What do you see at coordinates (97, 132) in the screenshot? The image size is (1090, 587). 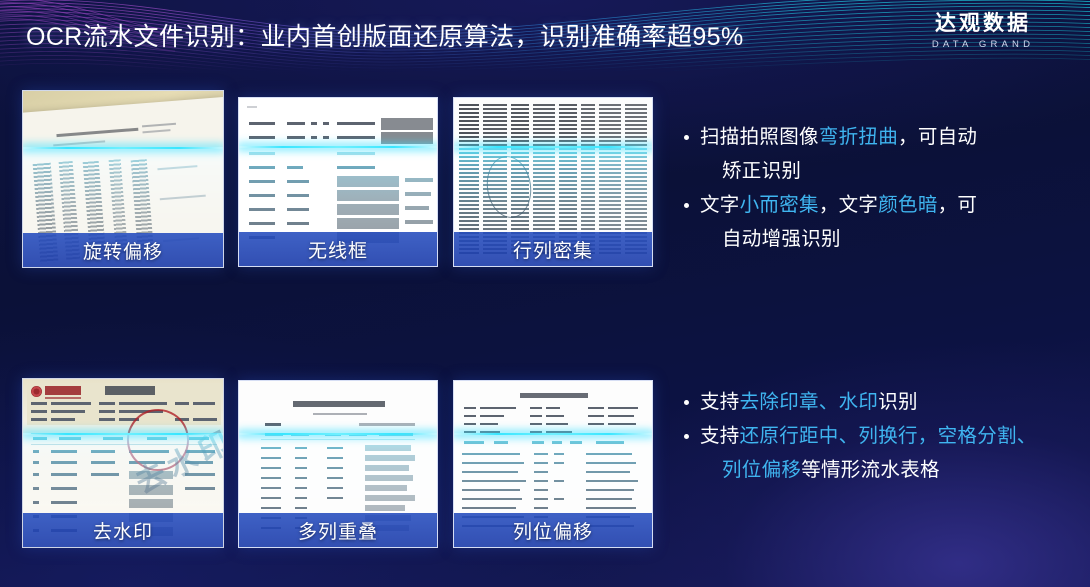 I see `doc-heading-line` at bounding box center [97, 132].